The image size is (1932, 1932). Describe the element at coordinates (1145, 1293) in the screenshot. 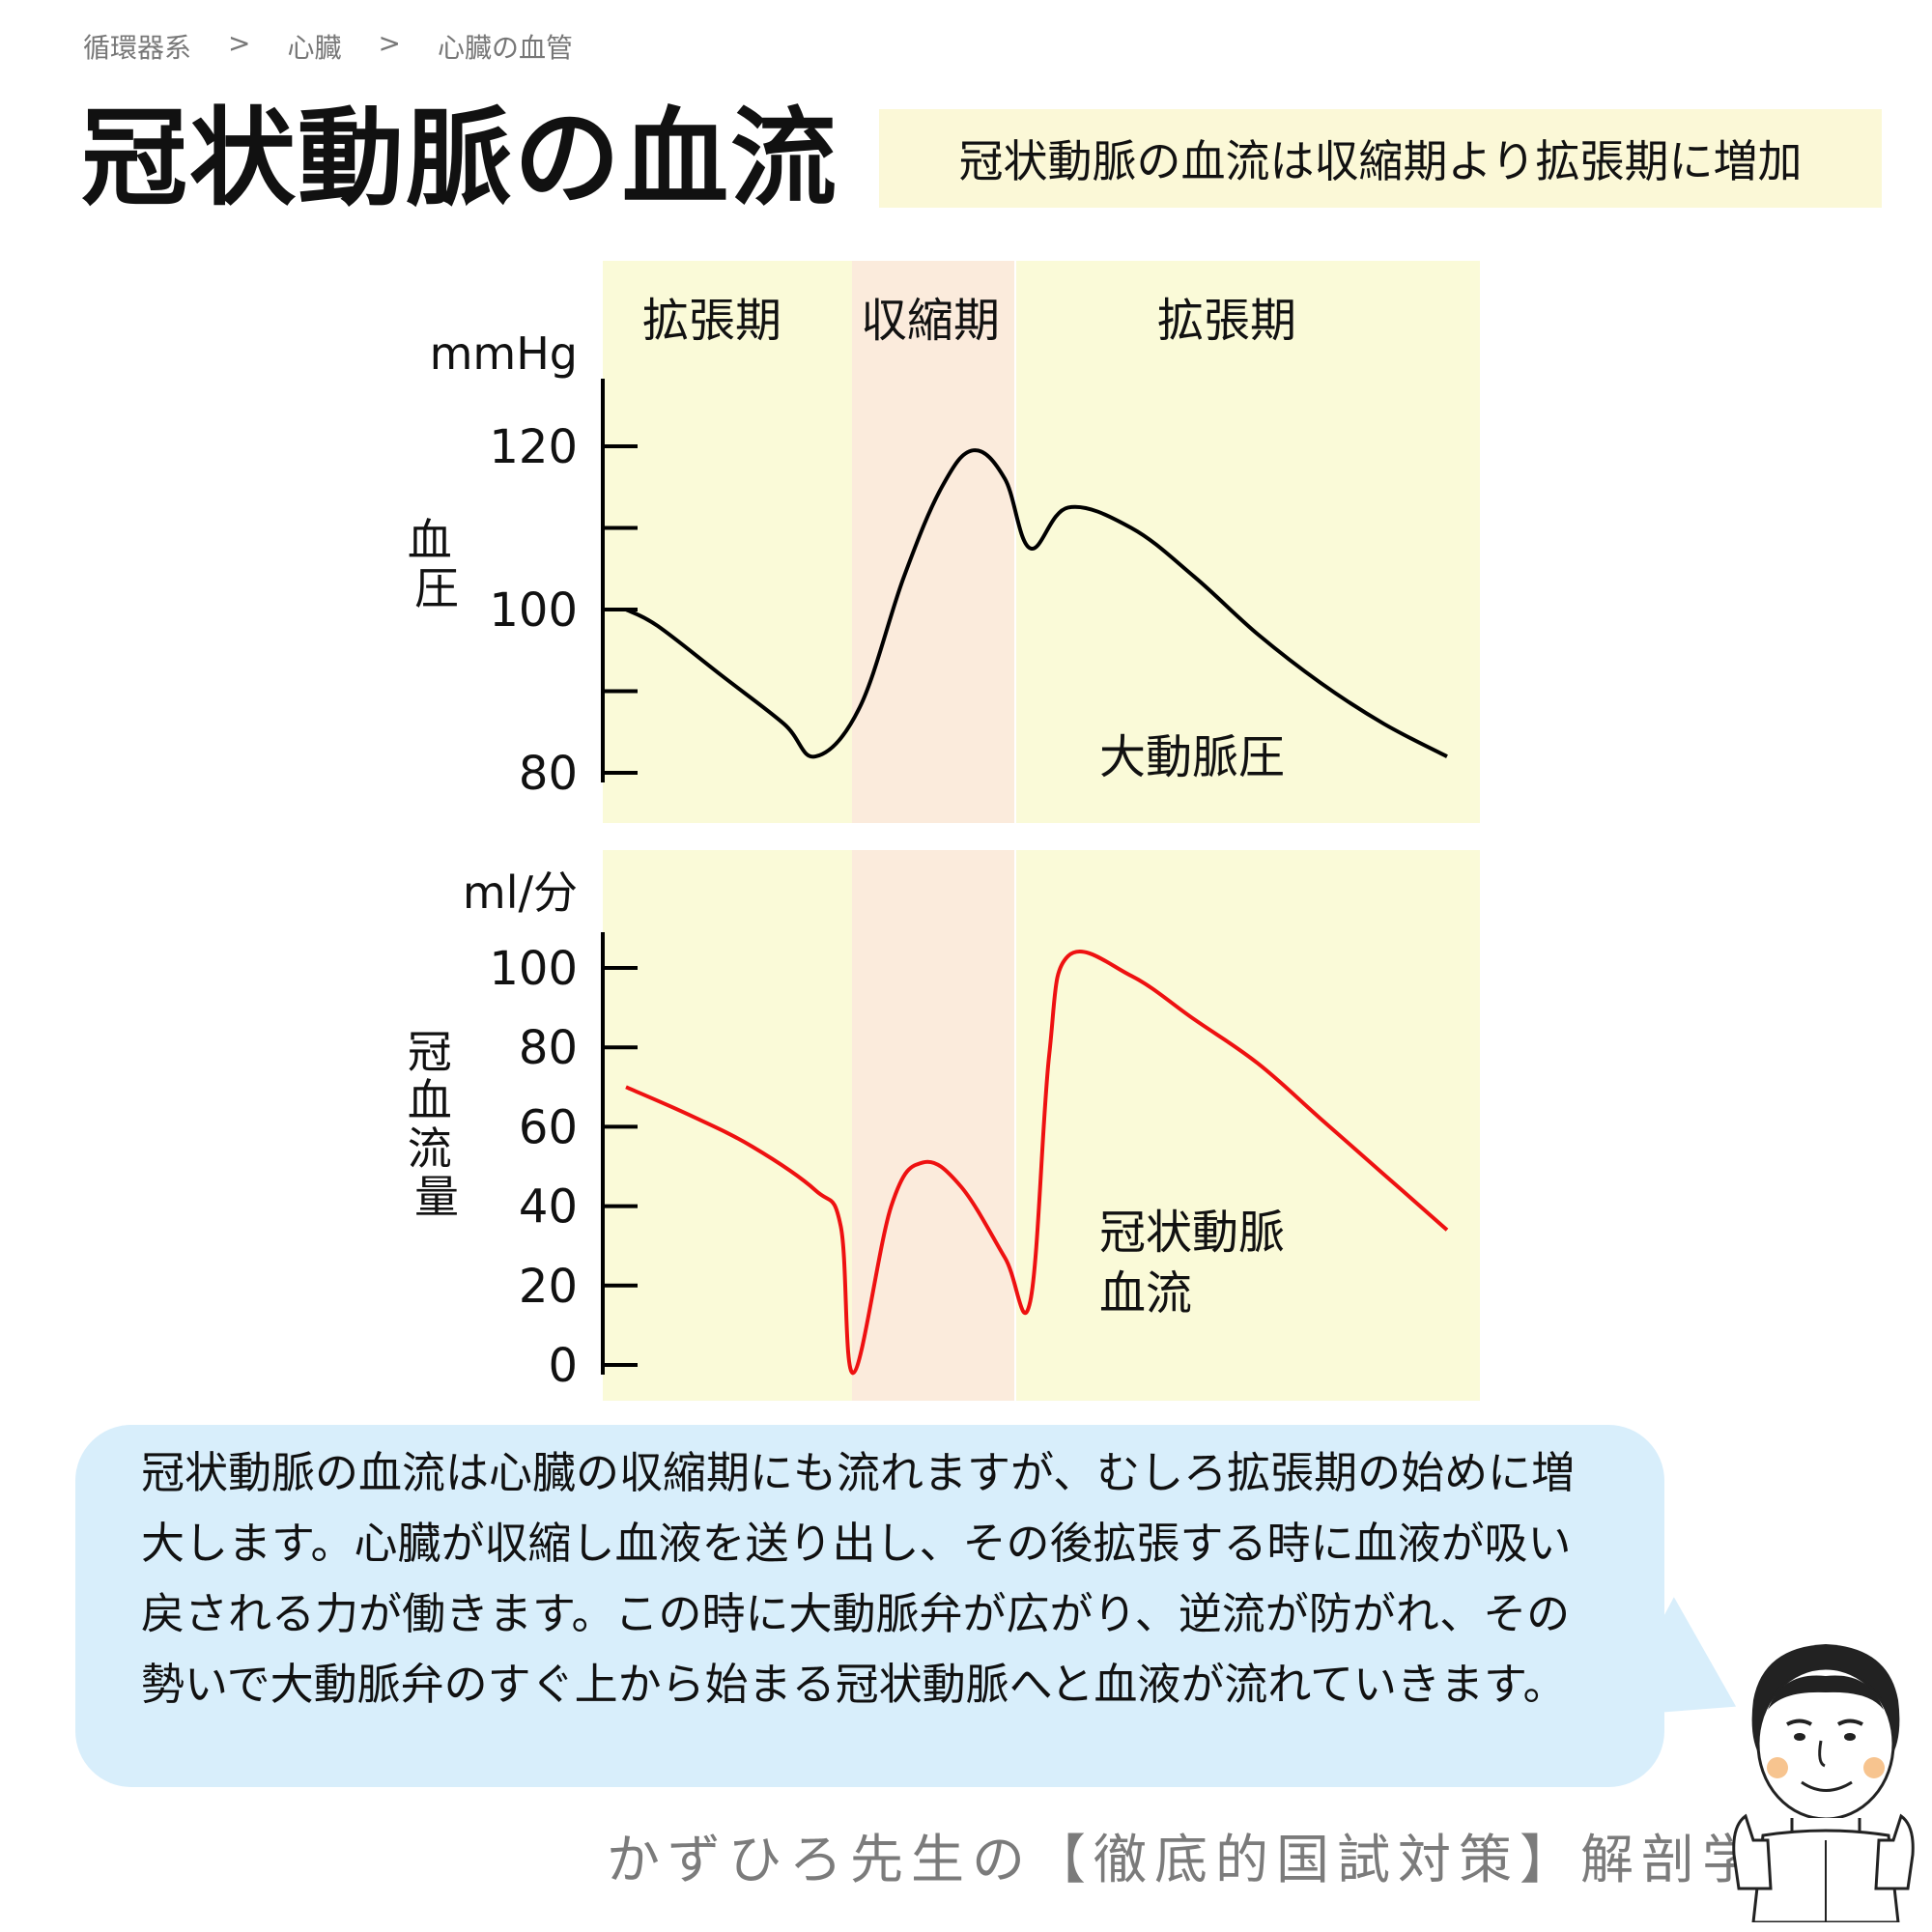

I see `flow-series-label-line-2: 血流` at that location.